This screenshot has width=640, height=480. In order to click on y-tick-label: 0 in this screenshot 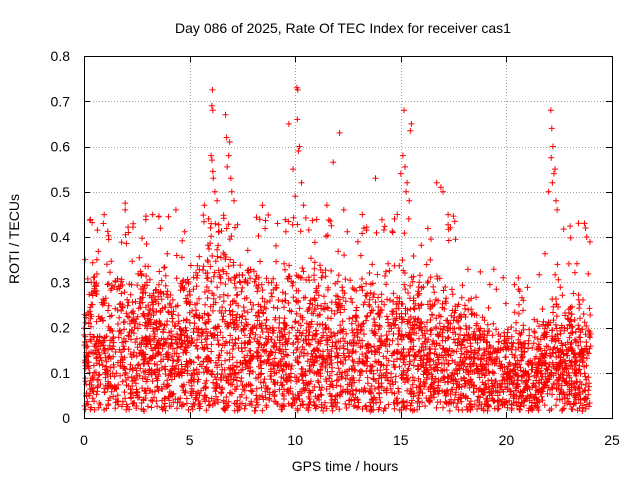, I will do `click(66, 418)`.